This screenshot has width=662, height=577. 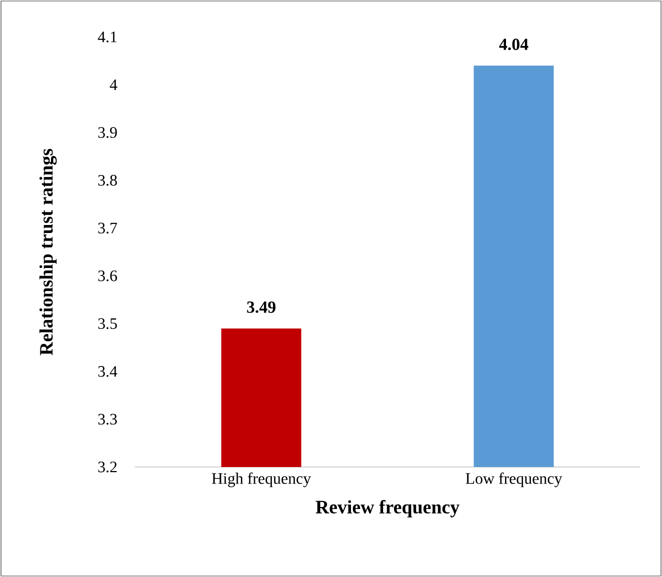 I want to click on y-tick-label: 3.8, so click(x=107, y=180).